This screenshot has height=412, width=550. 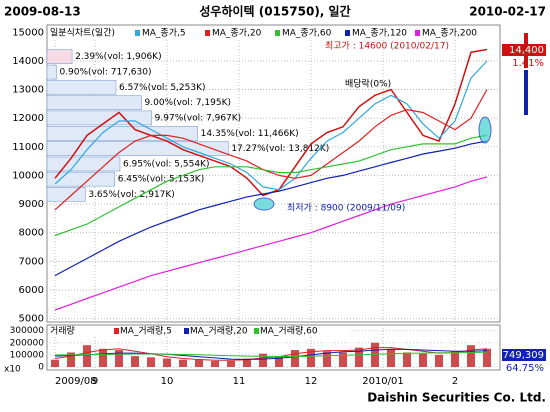 I want to click on y-tick-label: 300000, so click(x=27, y=331).